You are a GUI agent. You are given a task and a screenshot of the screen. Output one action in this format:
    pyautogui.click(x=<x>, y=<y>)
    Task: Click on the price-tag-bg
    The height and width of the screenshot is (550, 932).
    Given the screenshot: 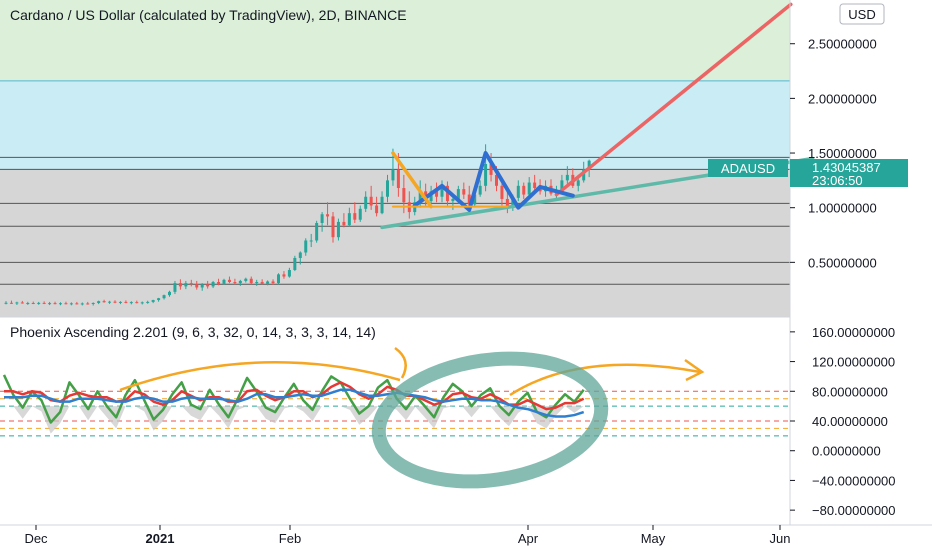 What is the action you would take?
    pyautogui.click(x=849, y=173)
    